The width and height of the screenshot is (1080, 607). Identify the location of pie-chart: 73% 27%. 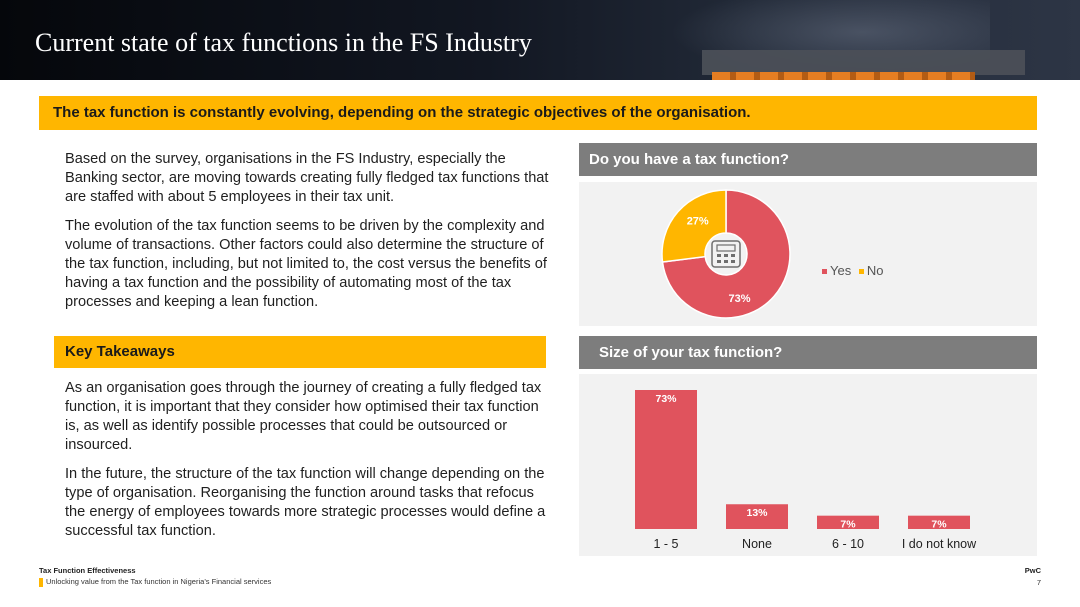
(726, 254).